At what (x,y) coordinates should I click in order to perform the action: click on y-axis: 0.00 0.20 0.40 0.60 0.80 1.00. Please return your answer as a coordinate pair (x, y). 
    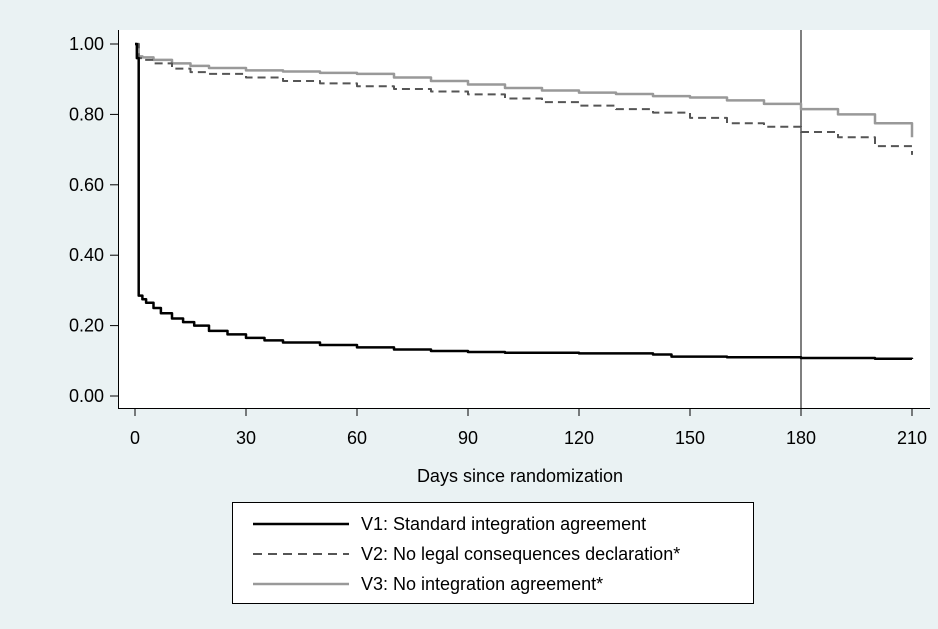
    Looking at the image, I should click on (93, 220).